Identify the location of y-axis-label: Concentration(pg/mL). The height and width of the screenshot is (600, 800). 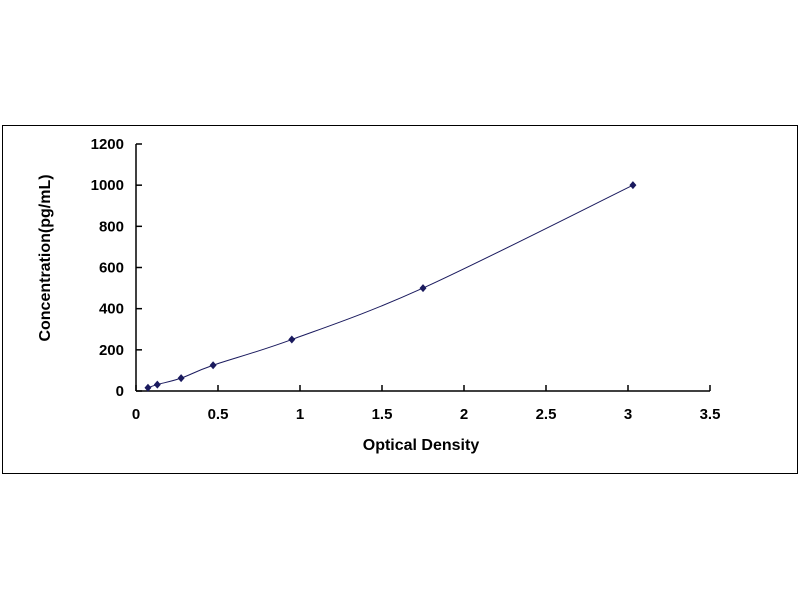
(45, 257).